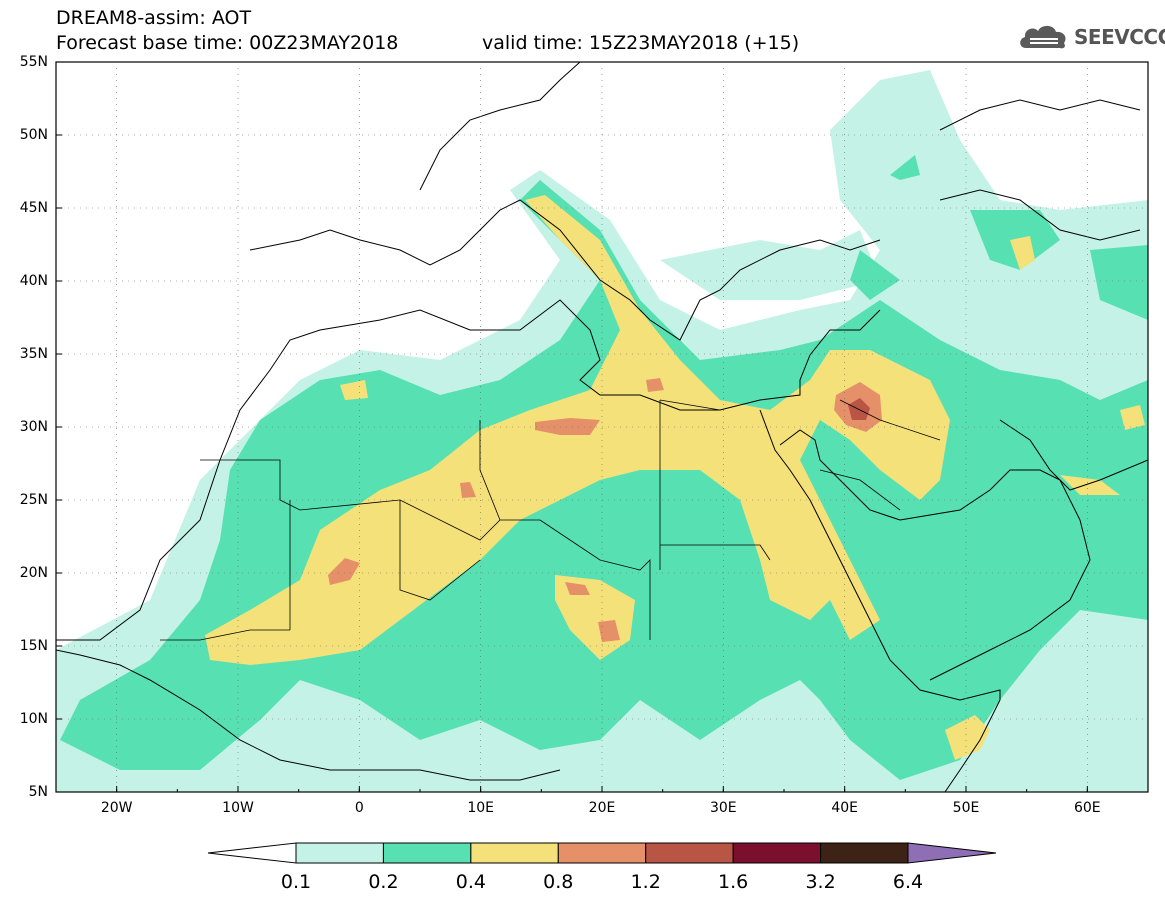  I want to click on lon-tick-label: 0, so click(359, 808).